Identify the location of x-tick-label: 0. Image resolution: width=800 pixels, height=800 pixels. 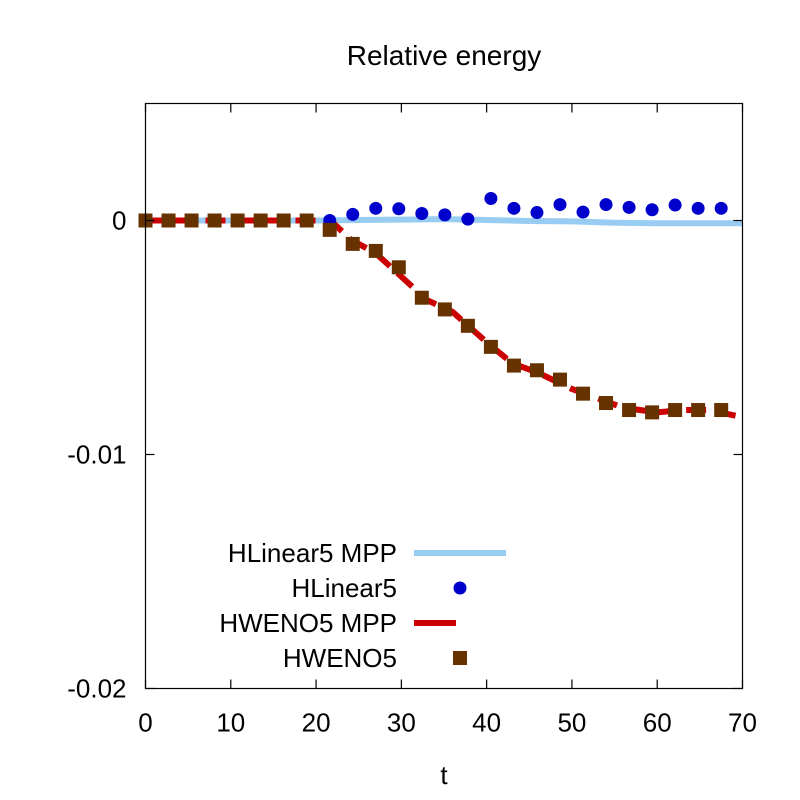
(145, 723).